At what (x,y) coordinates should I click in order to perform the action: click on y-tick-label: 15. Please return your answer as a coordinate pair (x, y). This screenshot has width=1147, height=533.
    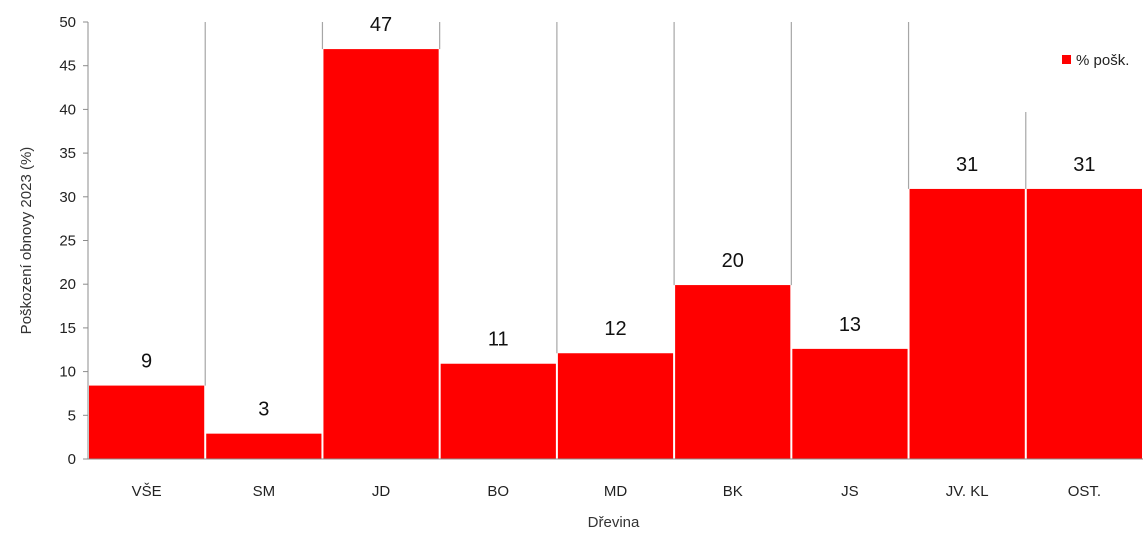
    Looking at the image, I should click on (67, 328).